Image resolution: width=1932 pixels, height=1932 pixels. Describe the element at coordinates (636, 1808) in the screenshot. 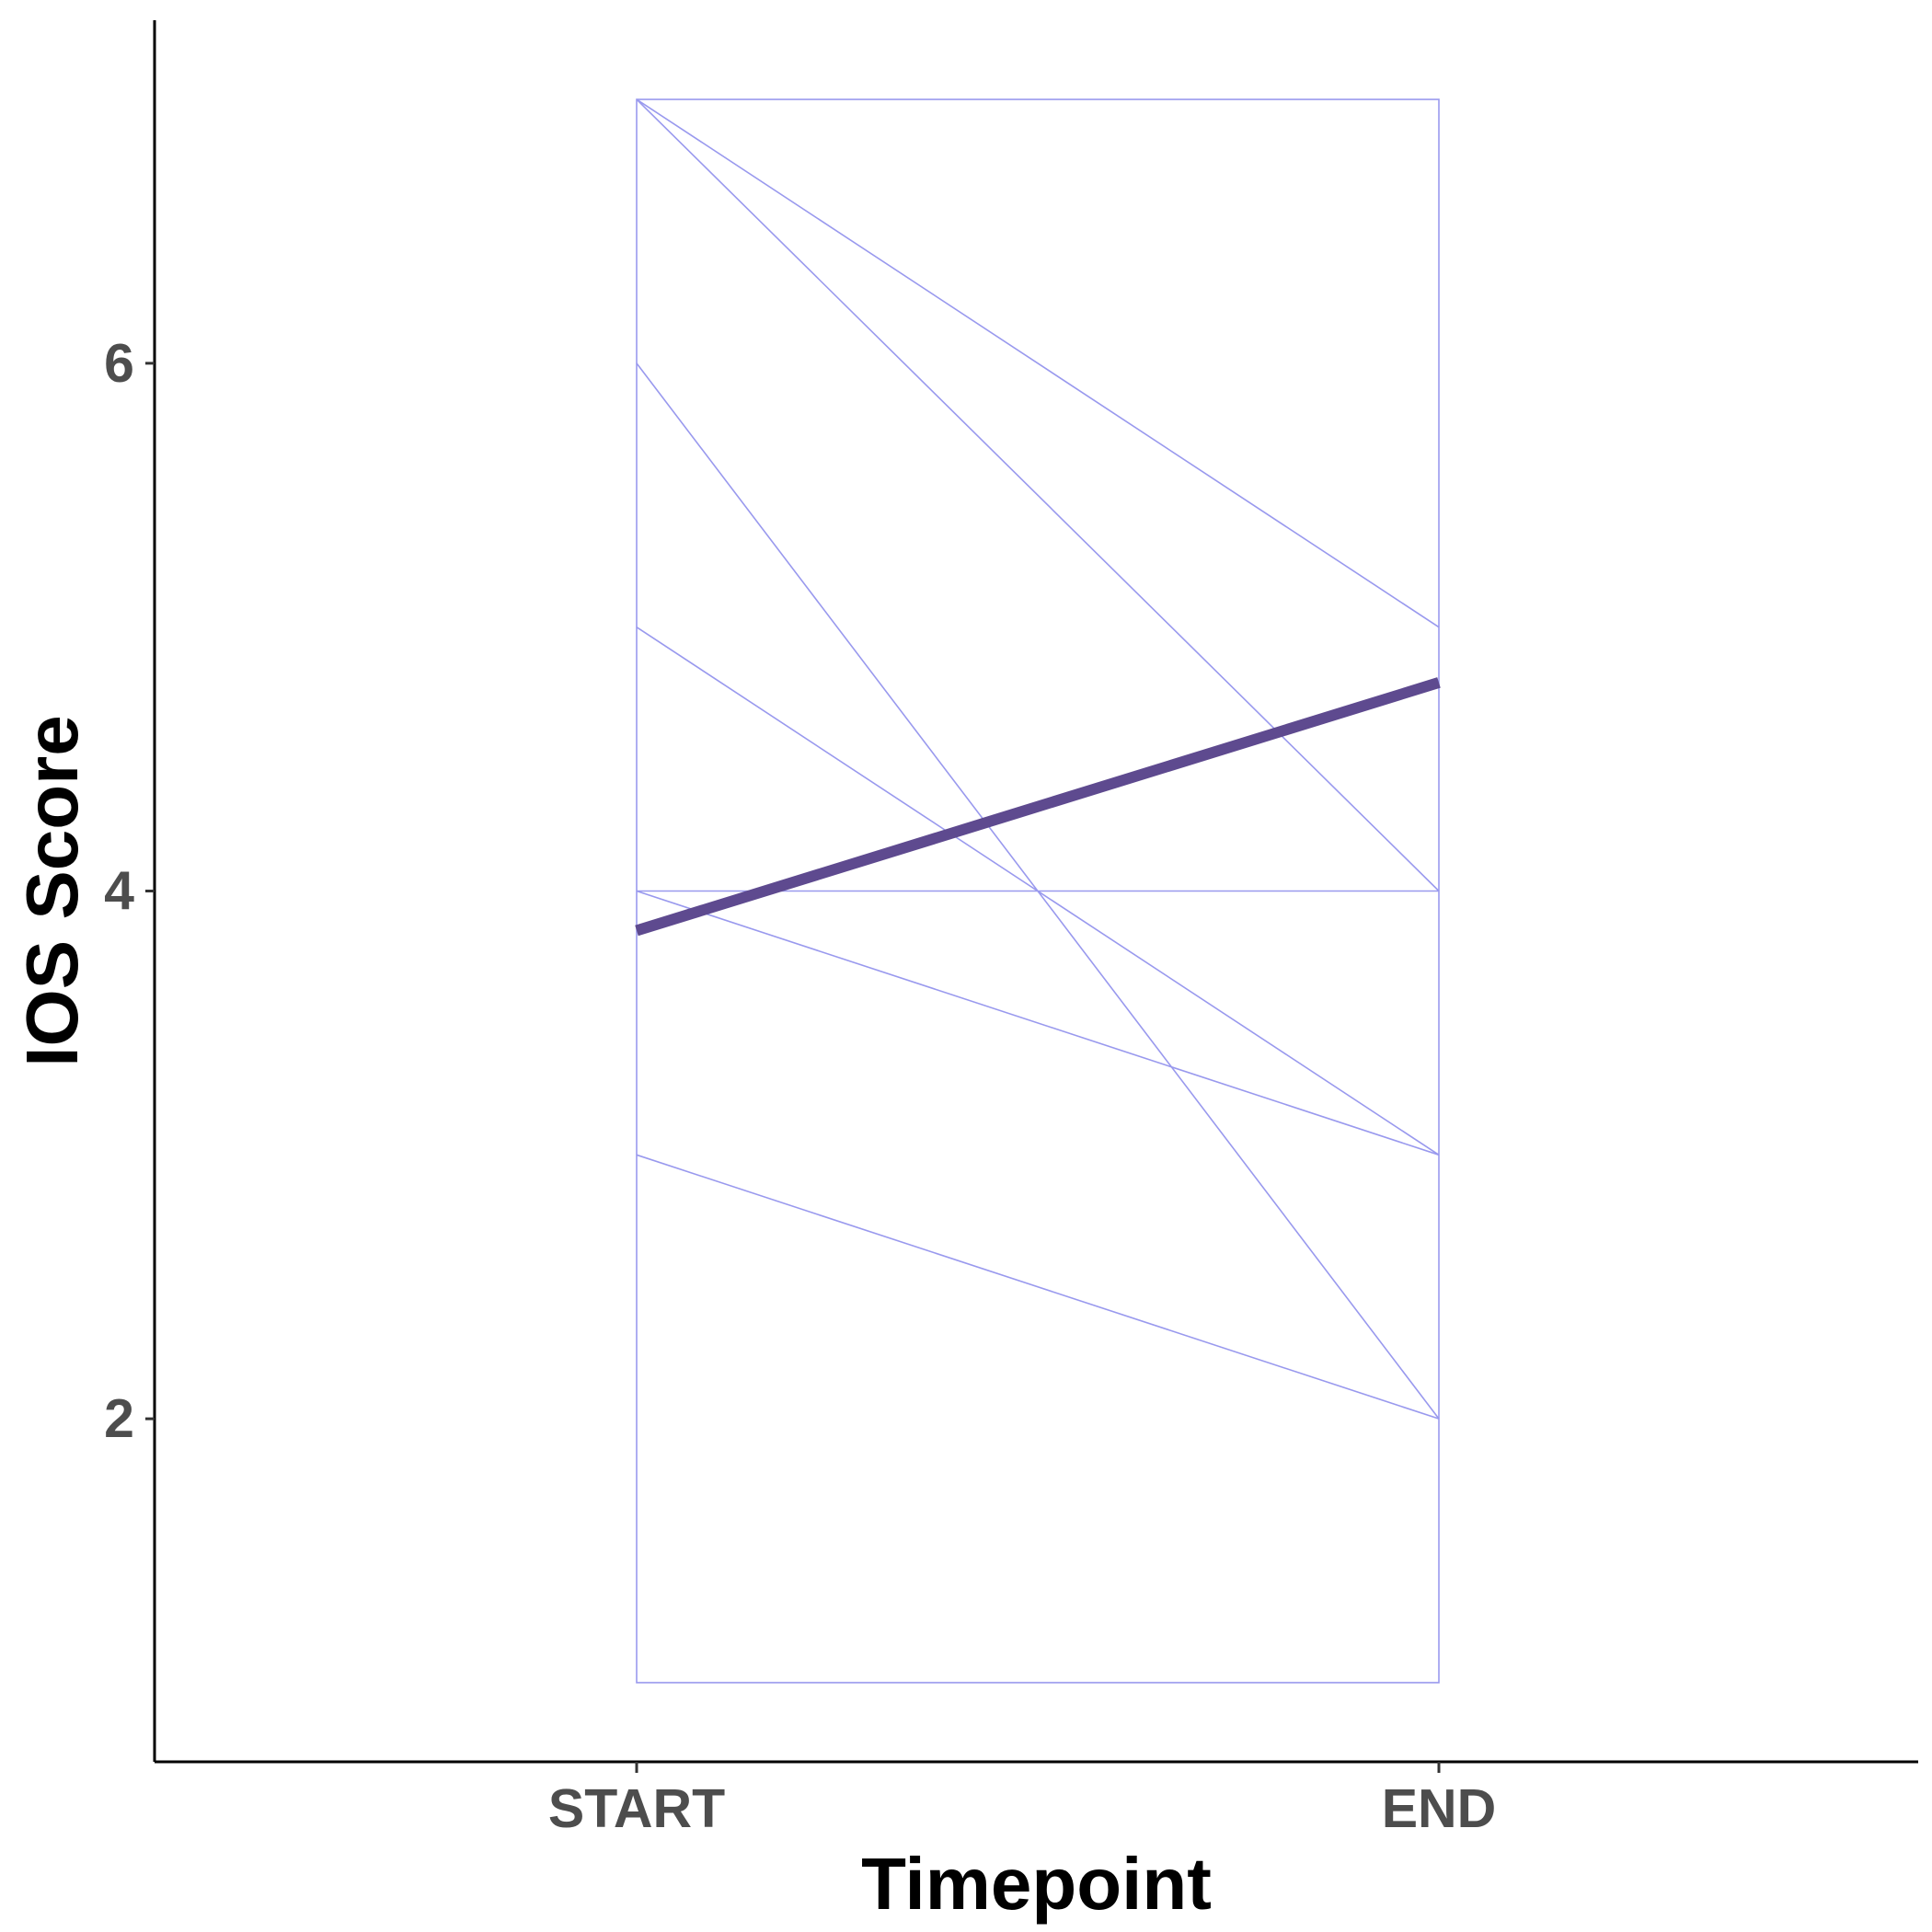

I see `x-tick-label-start: START` at that location.